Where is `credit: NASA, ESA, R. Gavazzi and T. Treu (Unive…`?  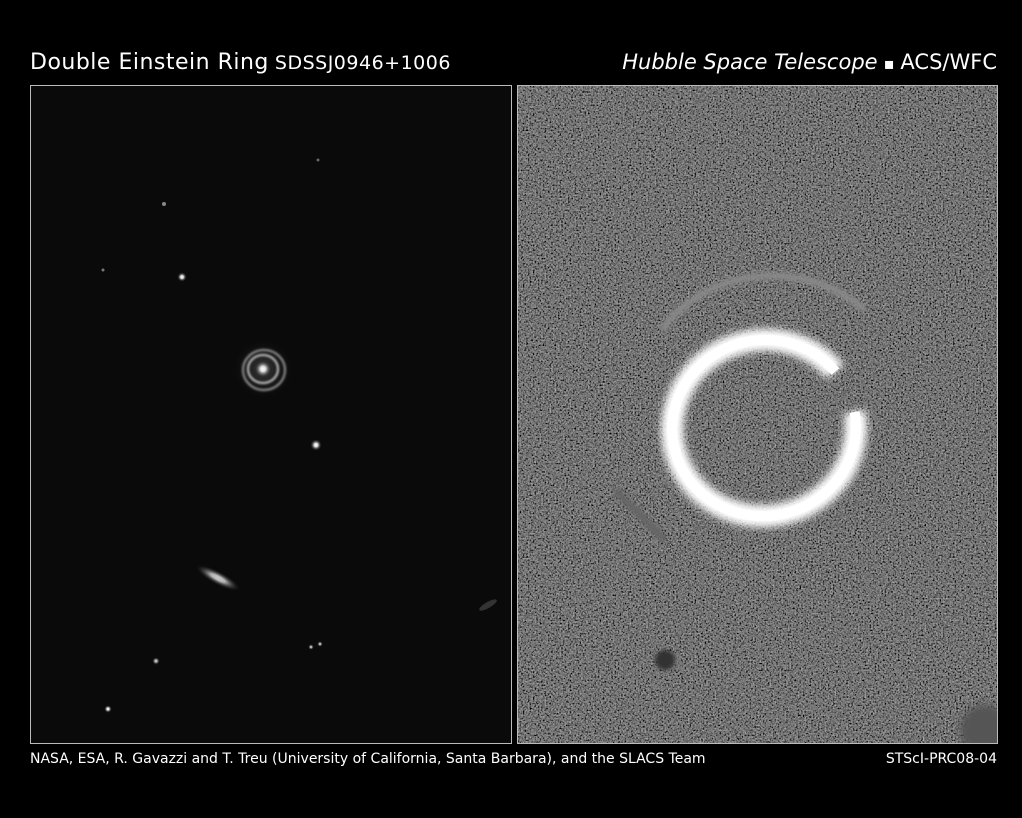 credit: NASA, ESA, R. Gavazzi and T. Treu (Unive… is located at coordinates (368, 759).